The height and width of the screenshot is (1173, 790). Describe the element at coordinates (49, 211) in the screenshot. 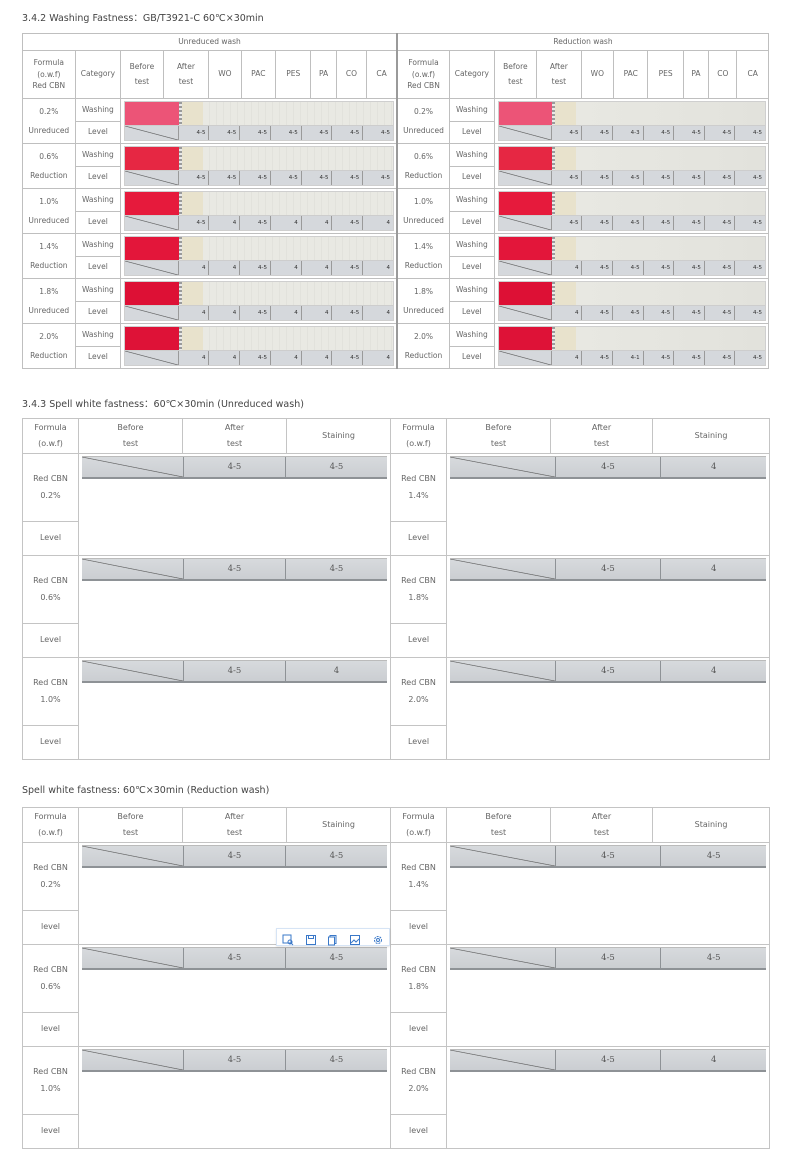

I see `formula-cell: 1.0% Unreduced` at that location.